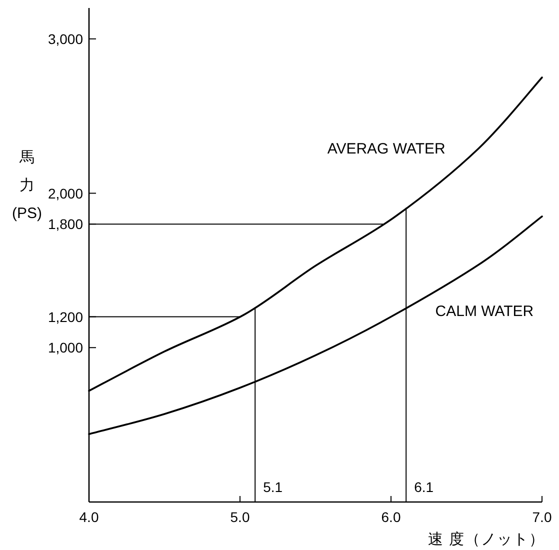 This screenshot has height=550, width=559. What do you see at coordinates (27, 185) in the screenshot?
I see `y-axis-title: 馬力 (PS)` at bounding box center [27, 185].